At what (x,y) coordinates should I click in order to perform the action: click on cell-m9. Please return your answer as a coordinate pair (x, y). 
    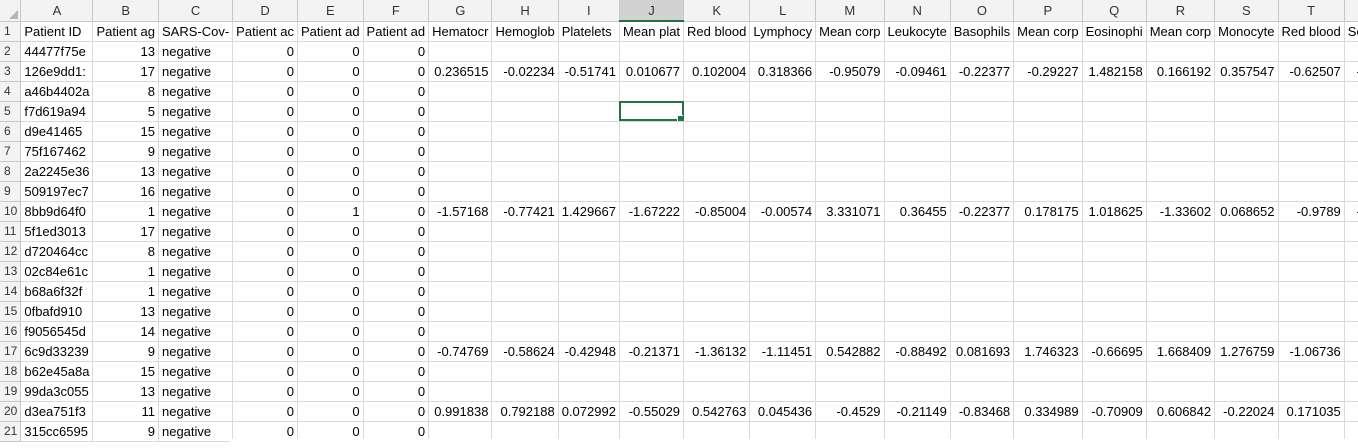
    Looking at the image, I should click on (850, 191).